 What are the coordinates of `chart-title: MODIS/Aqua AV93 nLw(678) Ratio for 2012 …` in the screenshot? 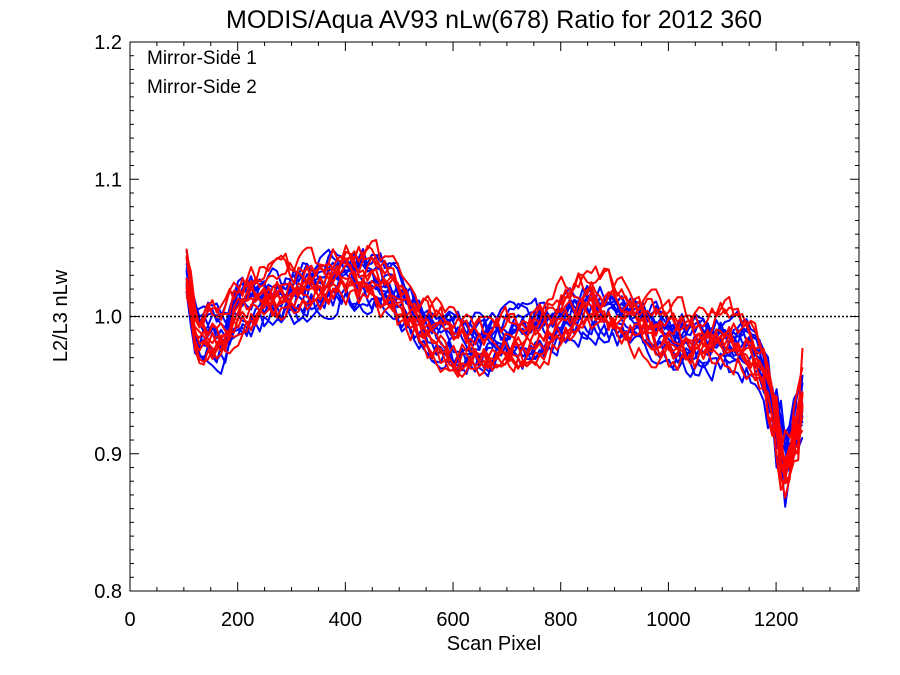 It's located at (494, 20).